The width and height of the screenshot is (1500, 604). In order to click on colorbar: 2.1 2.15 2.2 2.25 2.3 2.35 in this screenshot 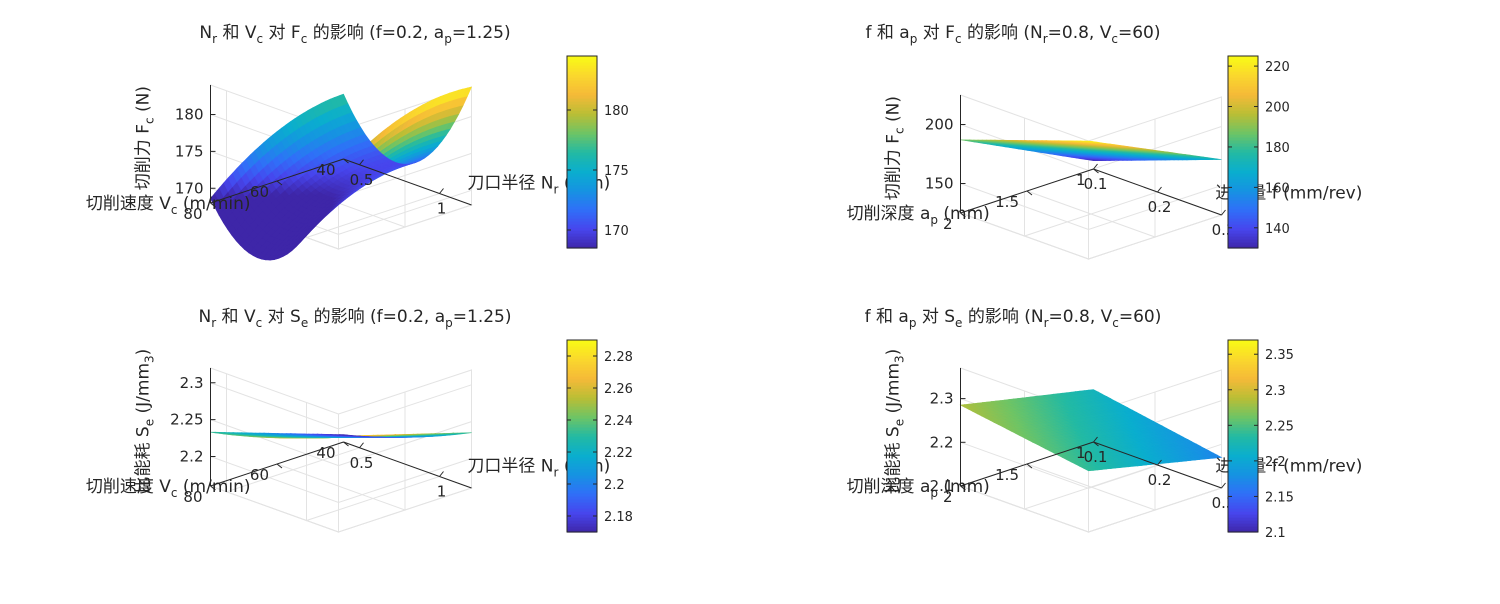, I will do `click(1261, 440)`.